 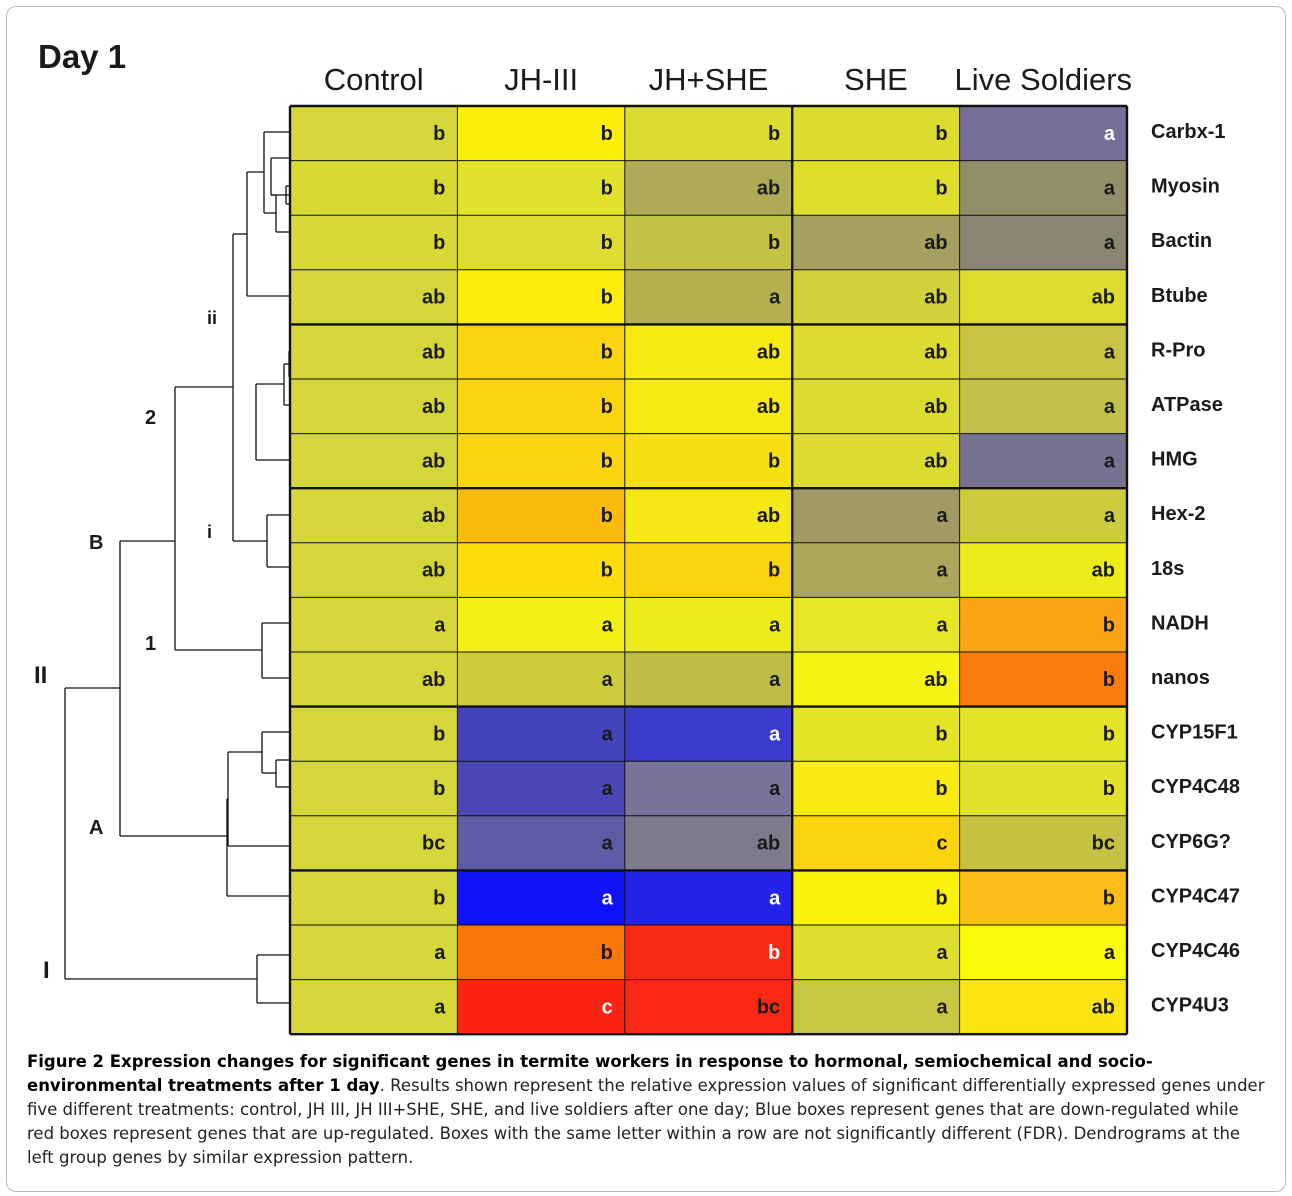 What do you see at coordinates (82, 56) in the screenshot?
I see `chart-title: Day 1` at bounding box center [82, 56].